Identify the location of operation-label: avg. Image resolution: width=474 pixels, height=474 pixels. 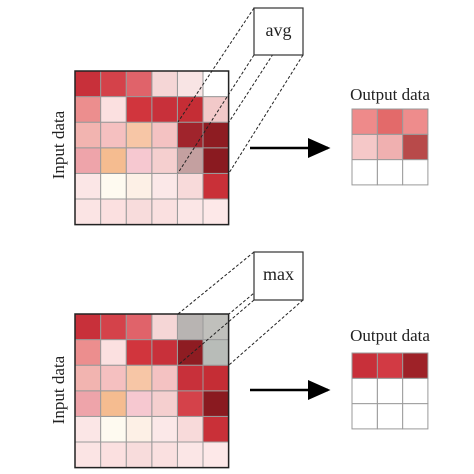
(279, 30).